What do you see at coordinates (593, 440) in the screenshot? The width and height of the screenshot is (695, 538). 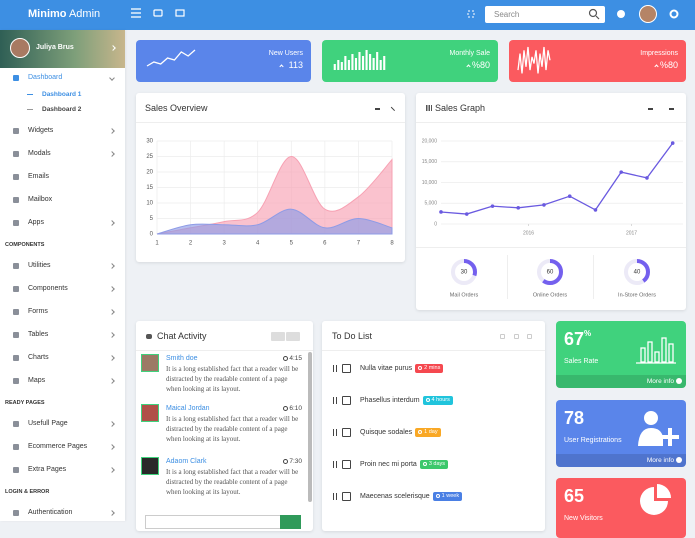 I see `tile-label: User Registrations` at bounding box center [593, 440].